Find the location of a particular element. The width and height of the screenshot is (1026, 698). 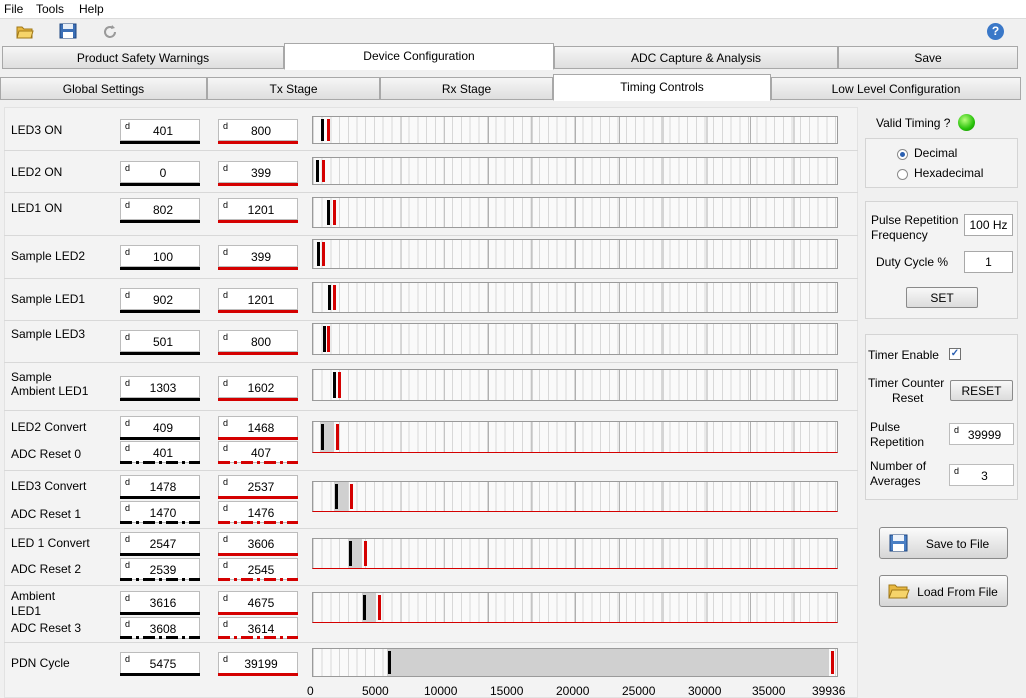

help-icon: ? is located at coordinates (995, 31).